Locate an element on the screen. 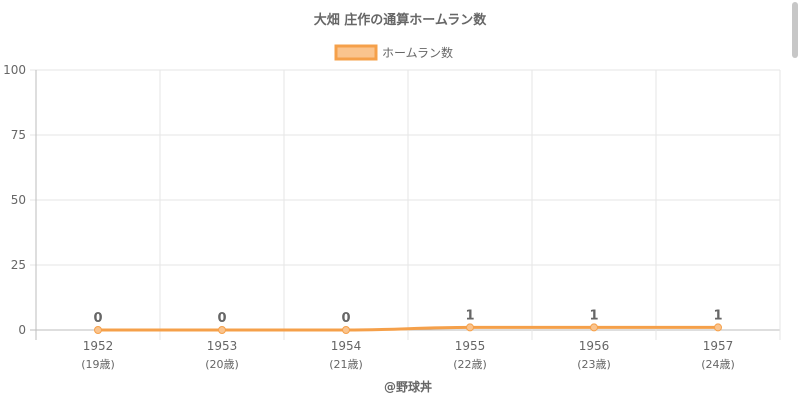 The width and height of the screenshot is (800, 400). x-tick-label: 1957 is located at coordinates (718, 346).